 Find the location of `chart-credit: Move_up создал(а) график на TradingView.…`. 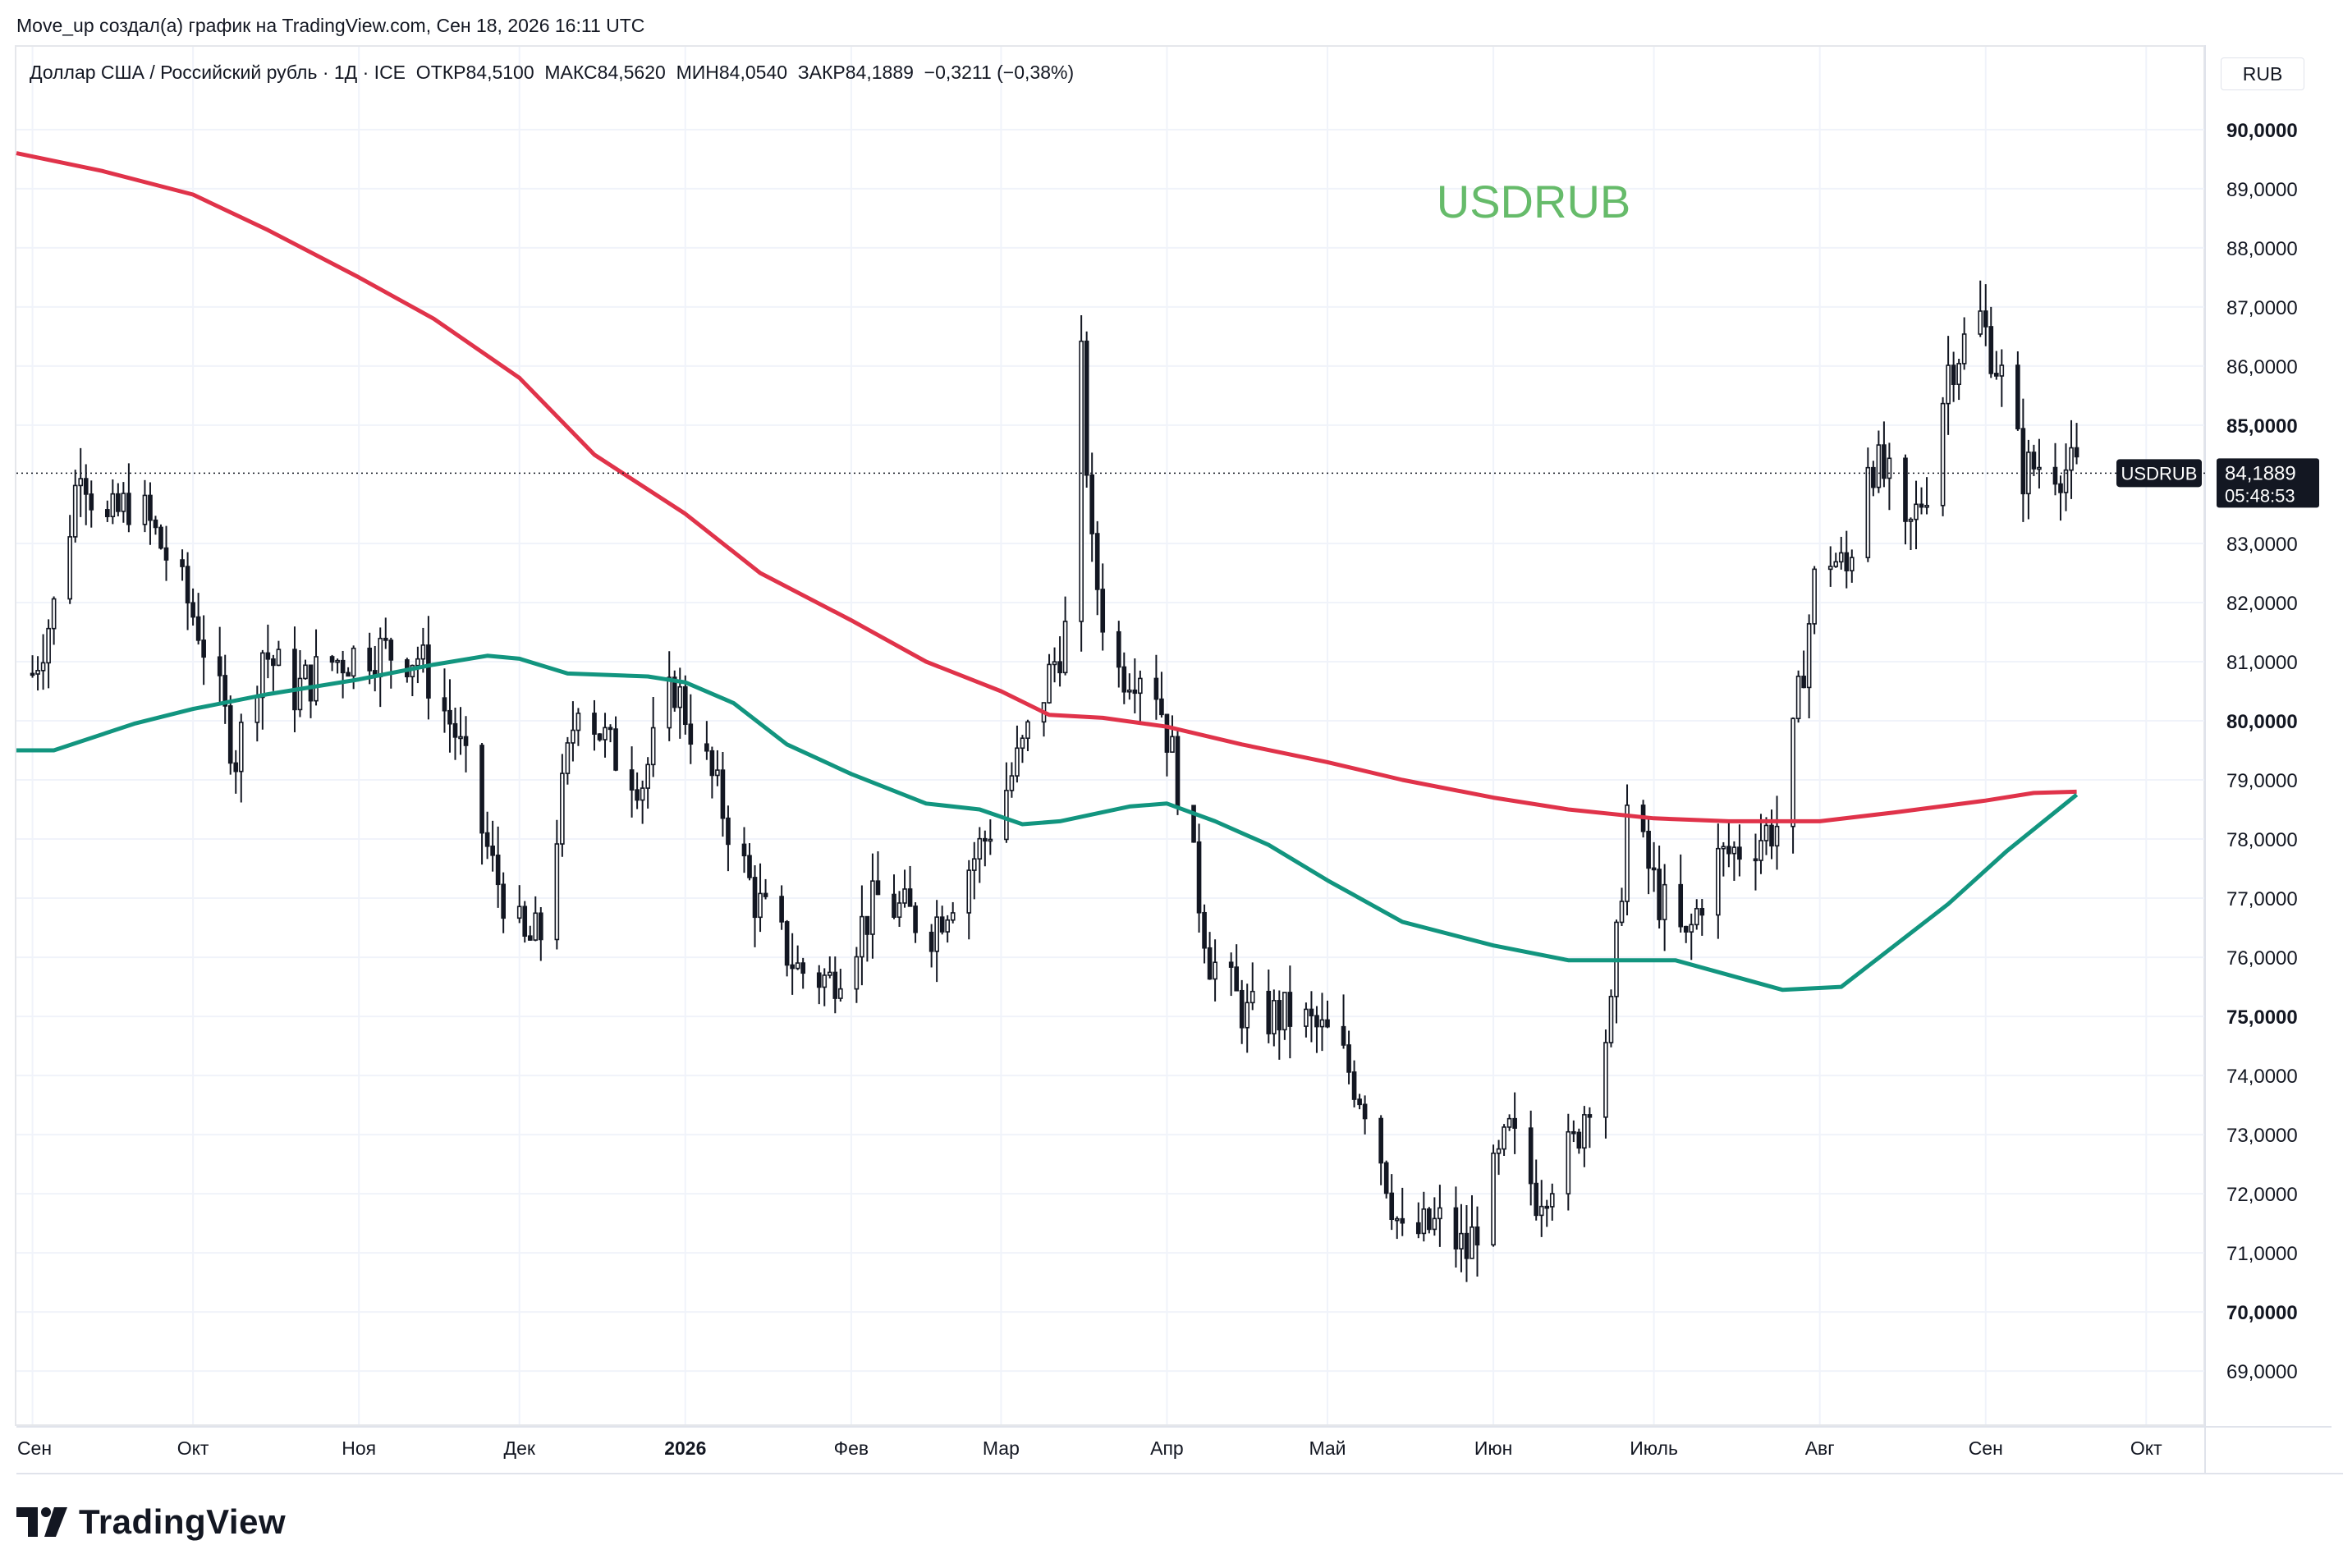

chart-credit: Move_up создал(а) график на TradingView.… is located at coordinates (330, 25).